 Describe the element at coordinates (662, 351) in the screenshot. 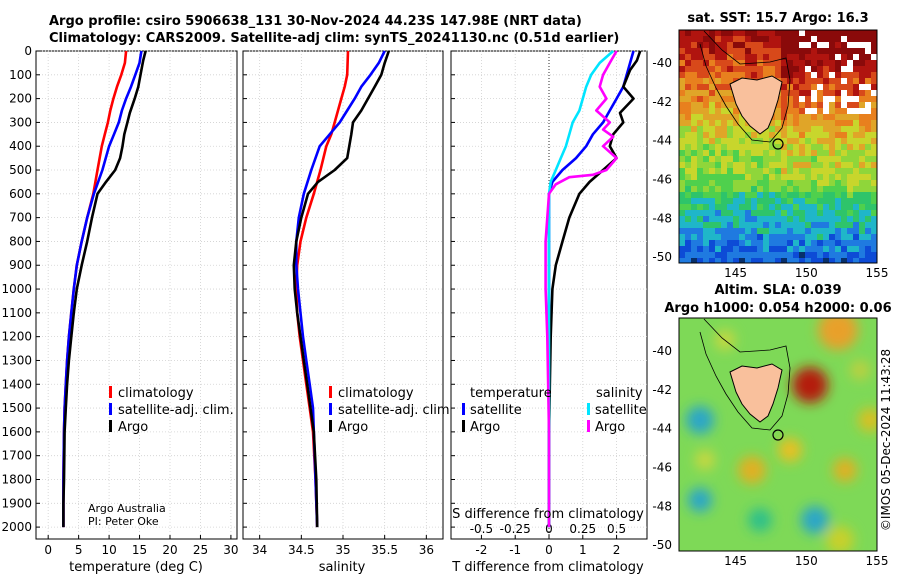

I see `lat-tick-label: -40` at that location.